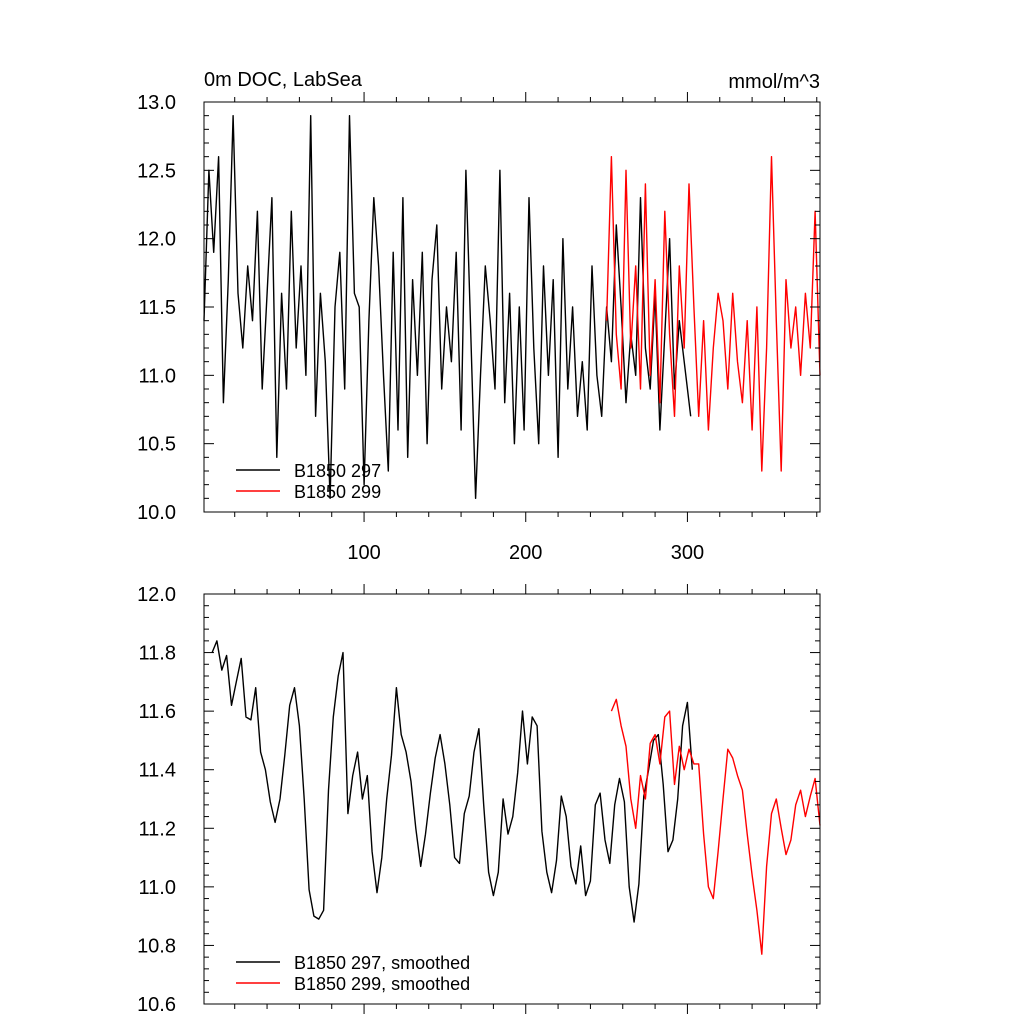  I want to click on top-y-tick-label: 11.5, so click(157, 308).